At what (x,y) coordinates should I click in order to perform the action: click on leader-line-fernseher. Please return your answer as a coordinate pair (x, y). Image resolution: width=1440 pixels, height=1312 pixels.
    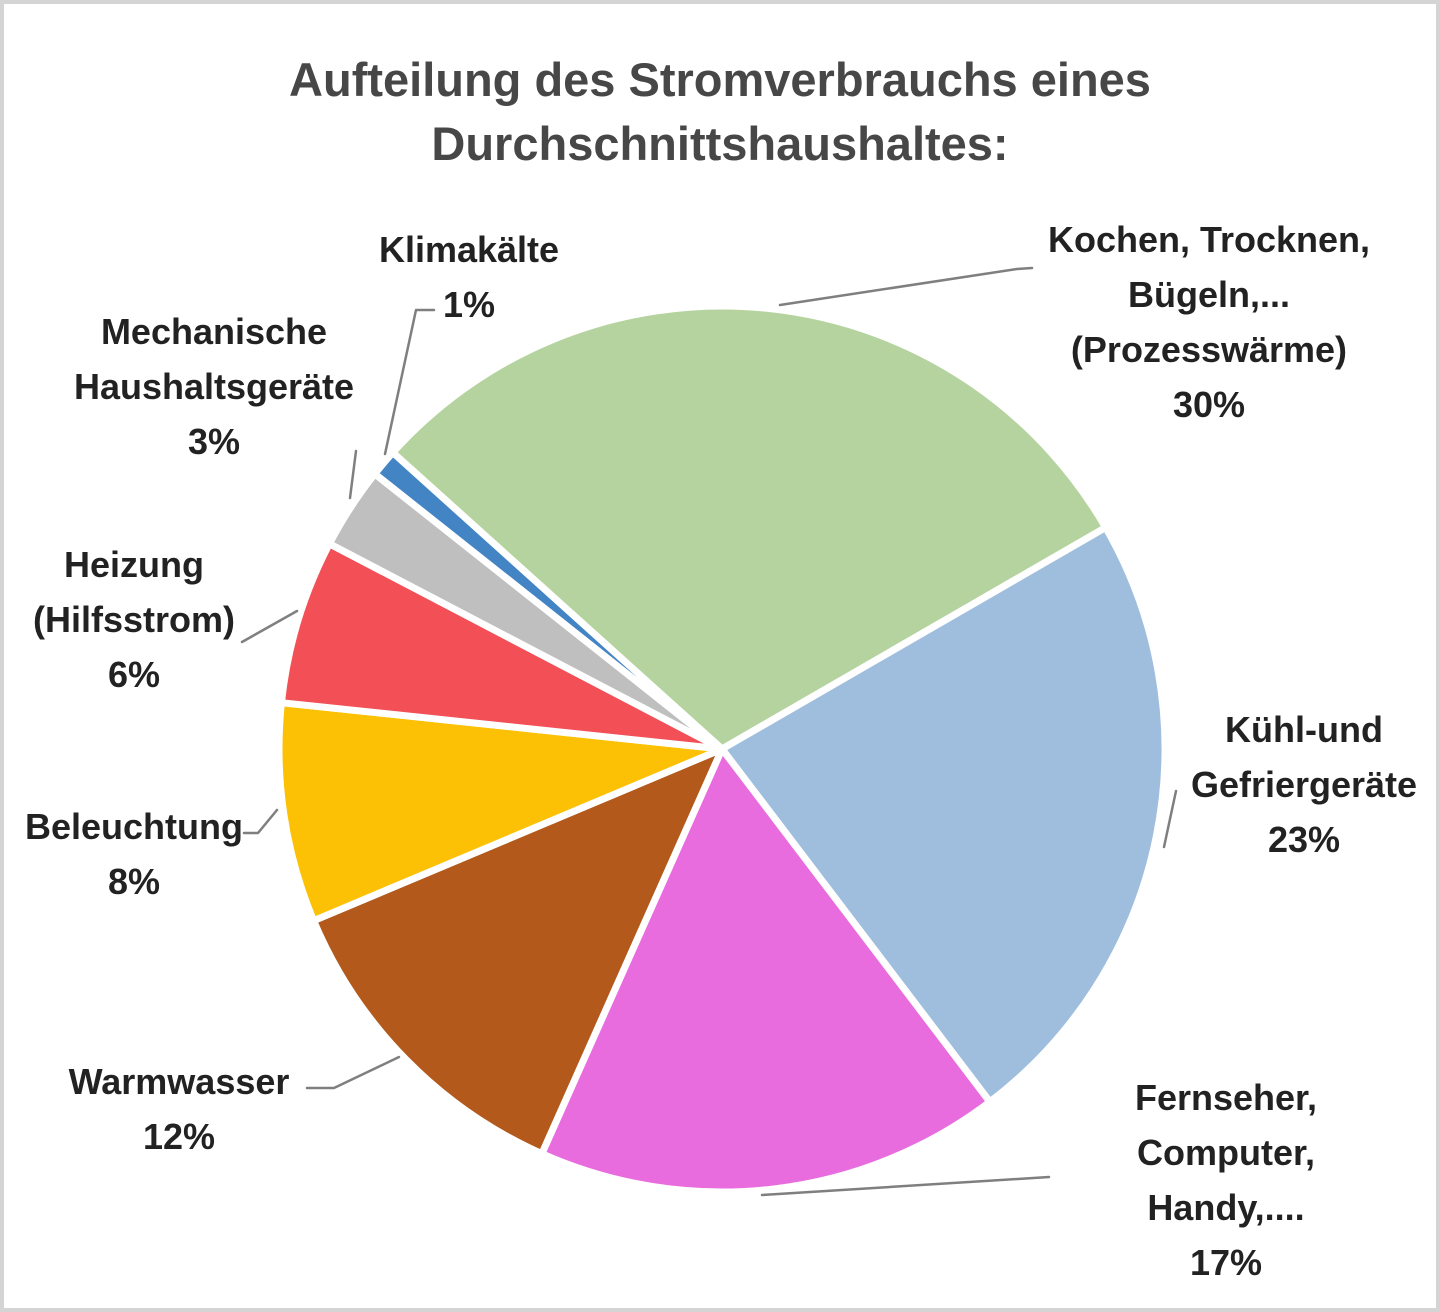
    Looking at the image, I should click on (905, 1186).